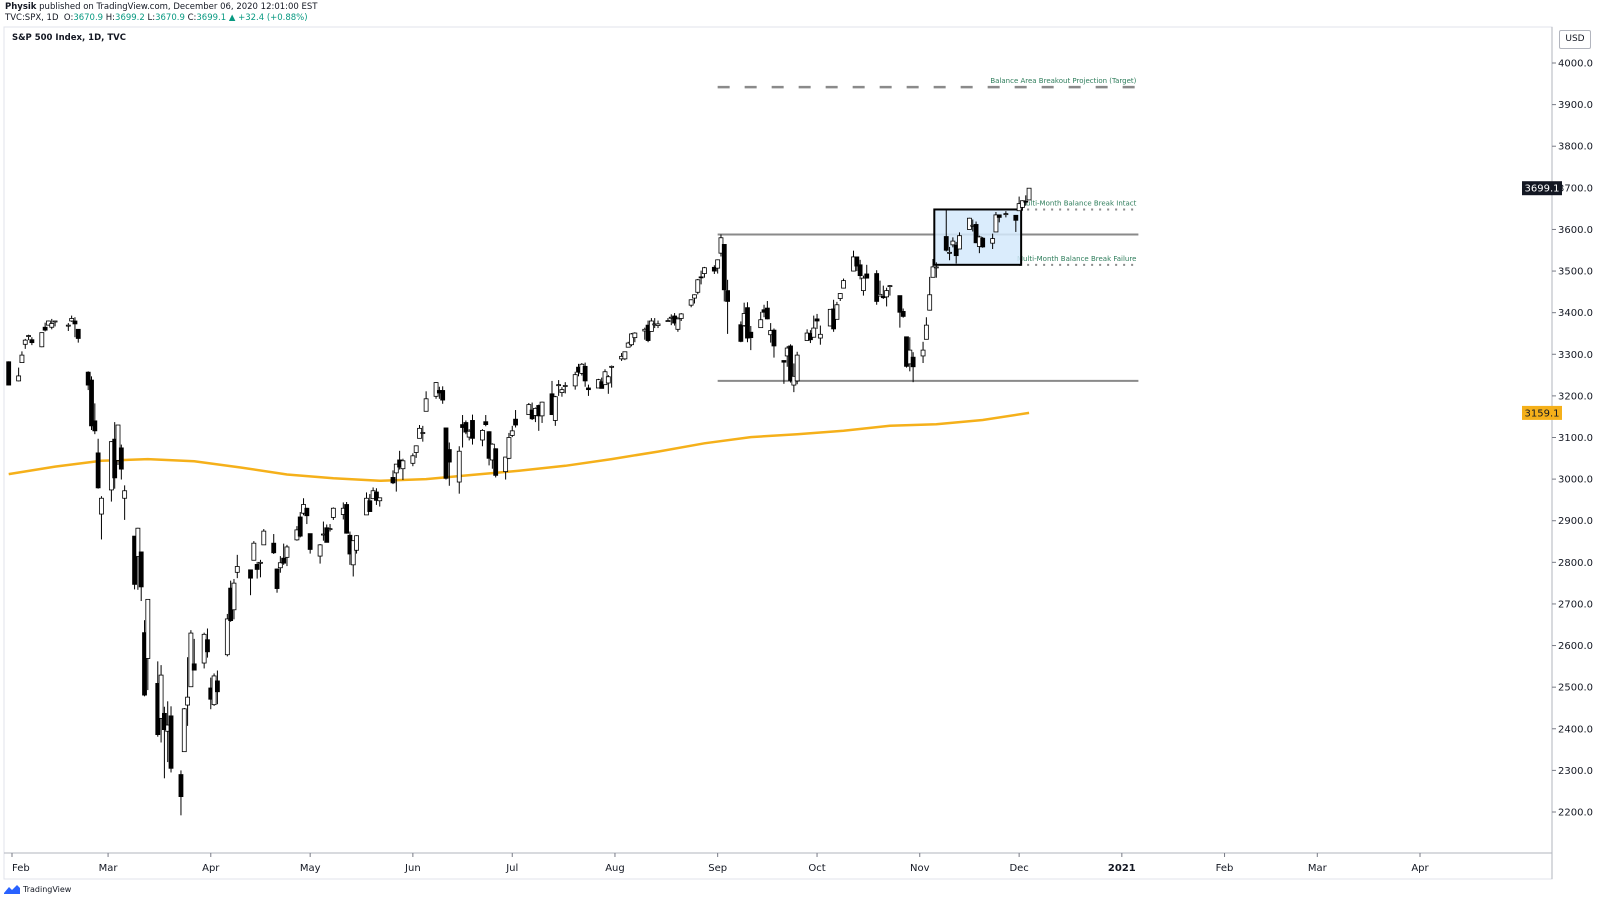  I want to click on y-tick-label: 2900.0, so click(1575, 521).